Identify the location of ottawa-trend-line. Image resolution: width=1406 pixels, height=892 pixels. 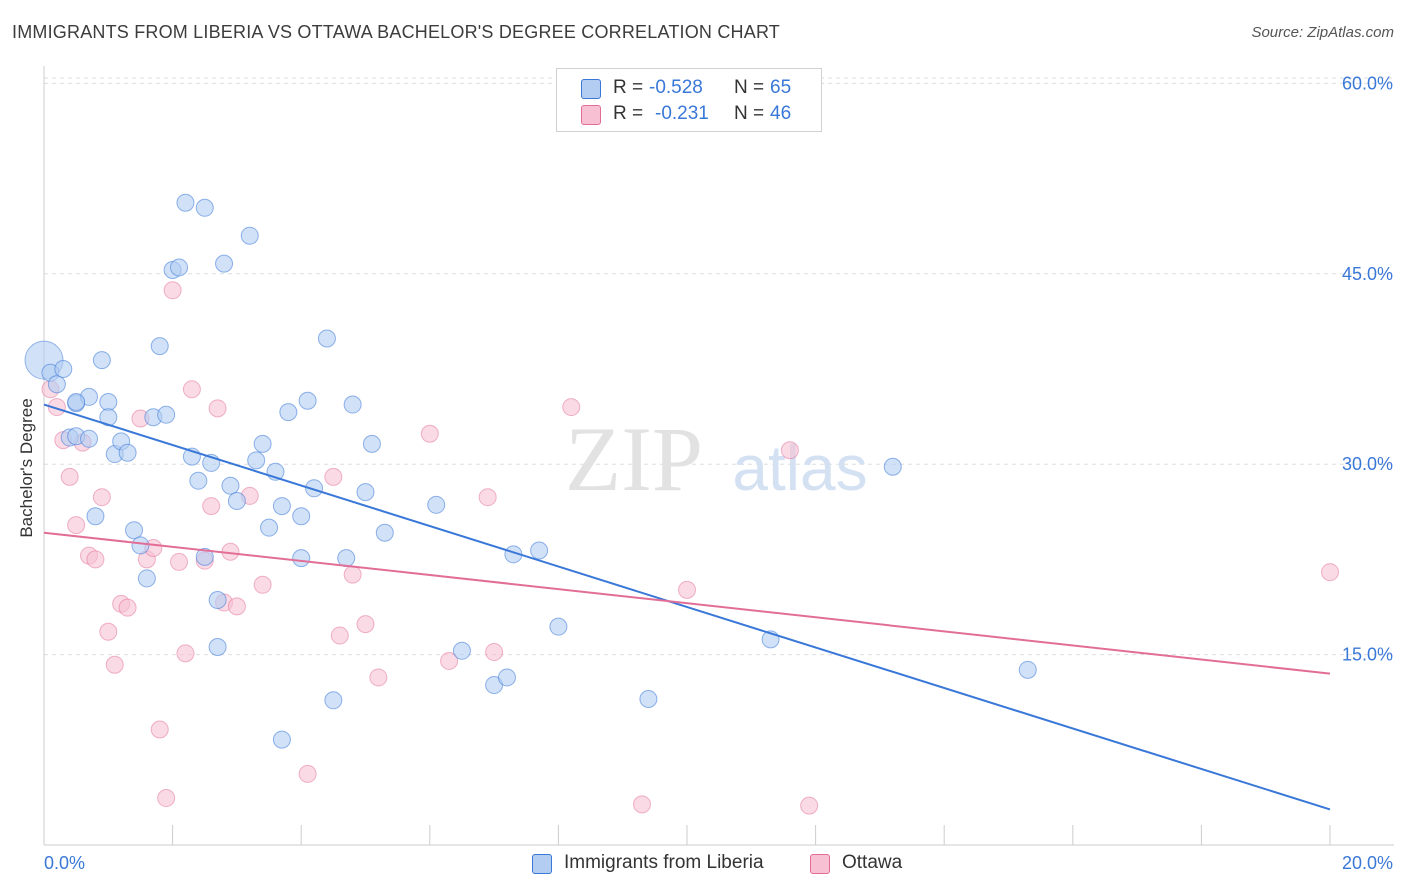
(687, 603).